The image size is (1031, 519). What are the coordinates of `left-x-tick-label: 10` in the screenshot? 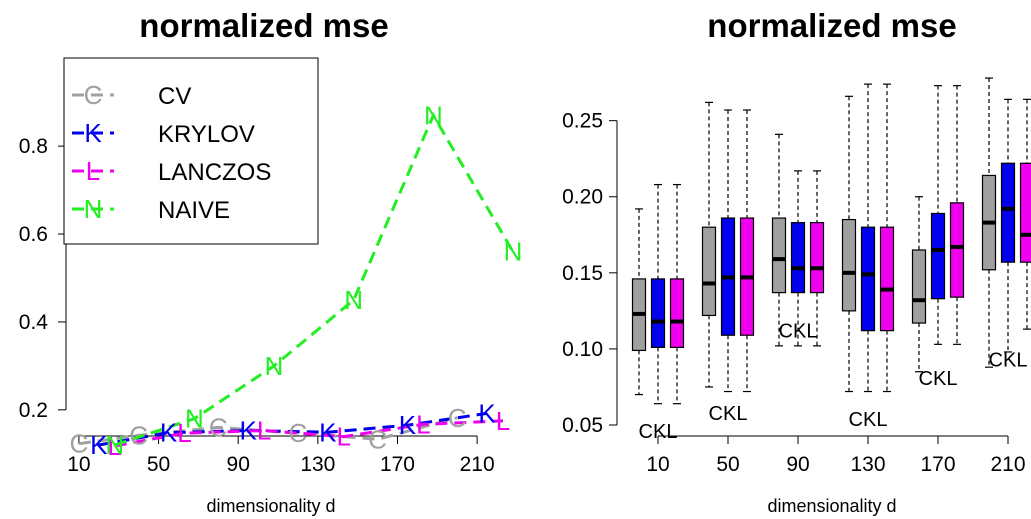 It's located at (78, 464).